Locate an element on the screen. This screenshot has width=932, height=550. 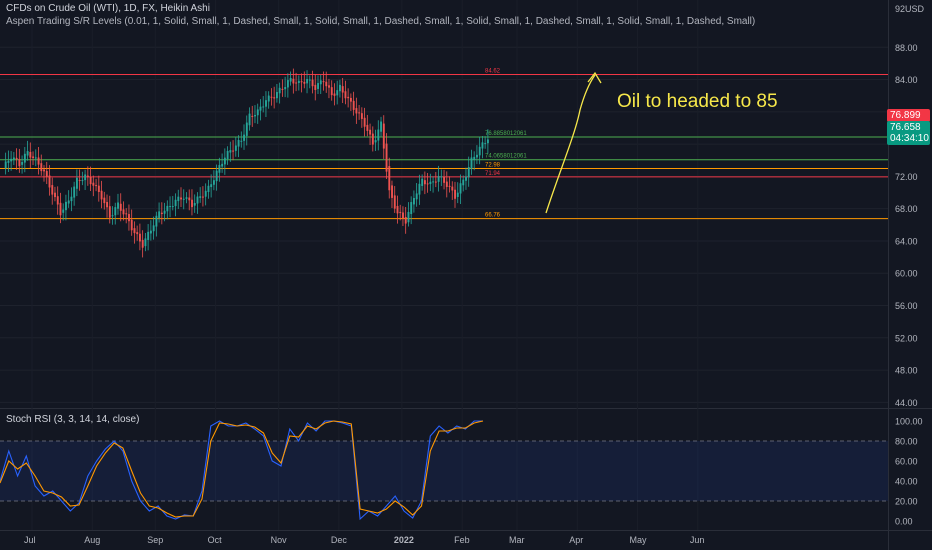
time-tick-label: 2022 is located at coordinates (404, 540).